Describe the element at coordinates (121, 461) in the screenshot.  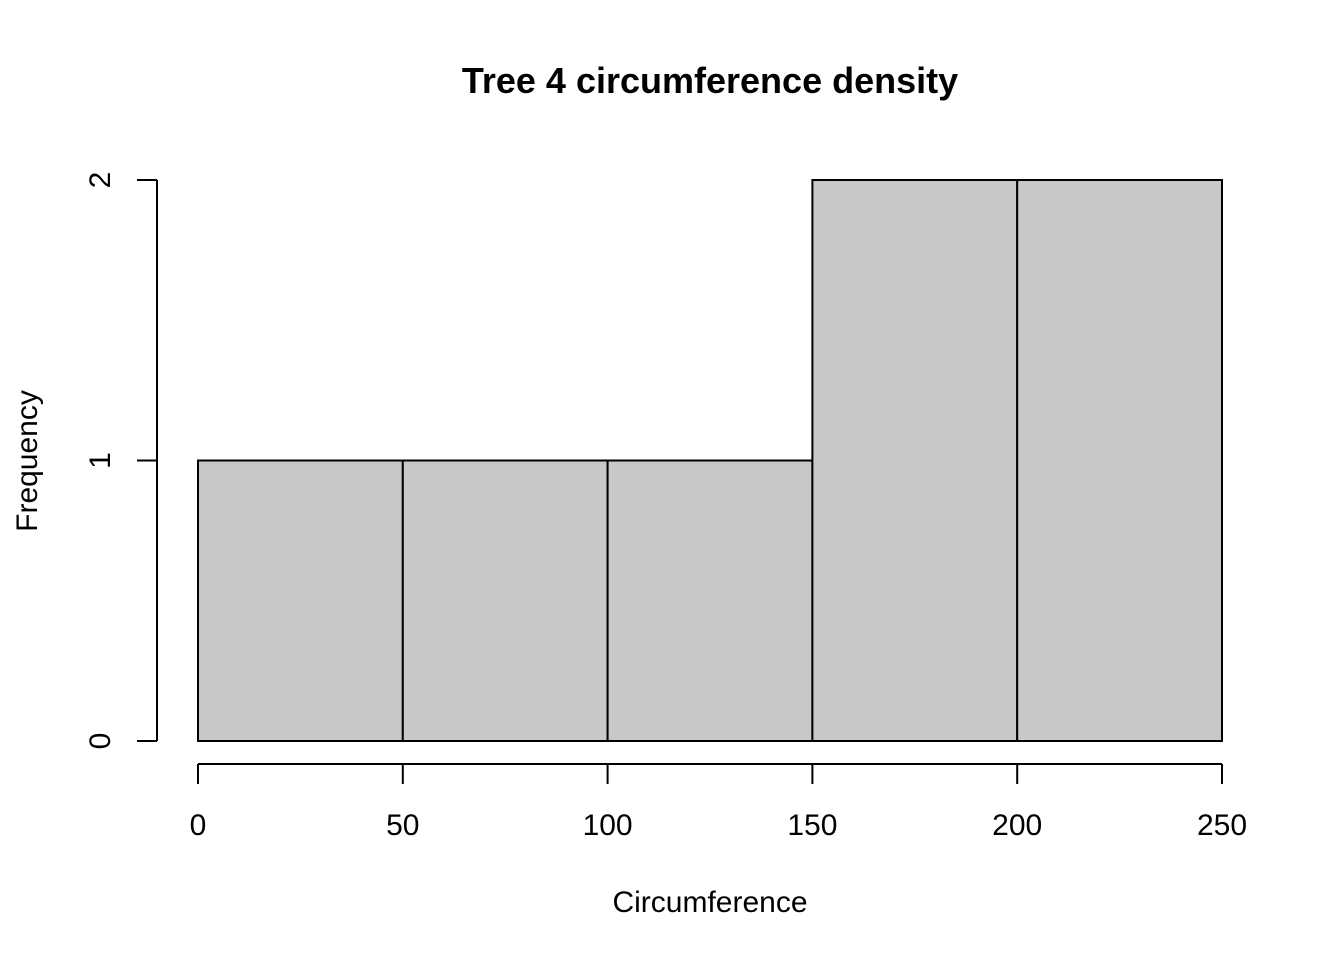
I see `y-axis: 0 1 2` at that location.